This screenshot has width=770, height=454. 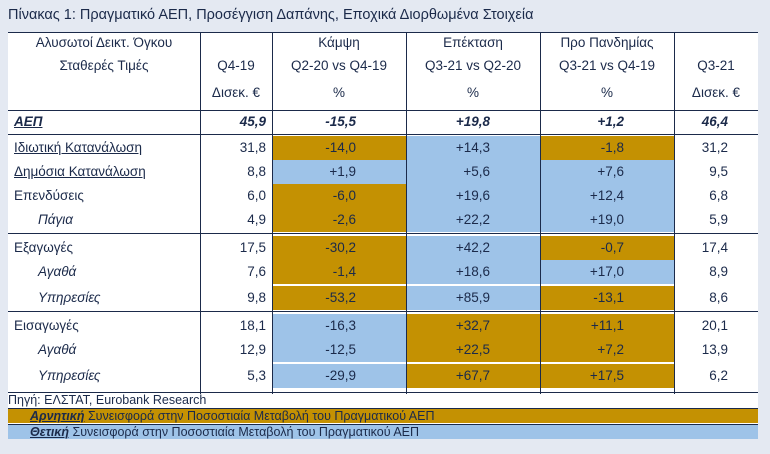 I want to click on header-q419: Q4-19 Δισεκ. €, so click(x=236, y=71).